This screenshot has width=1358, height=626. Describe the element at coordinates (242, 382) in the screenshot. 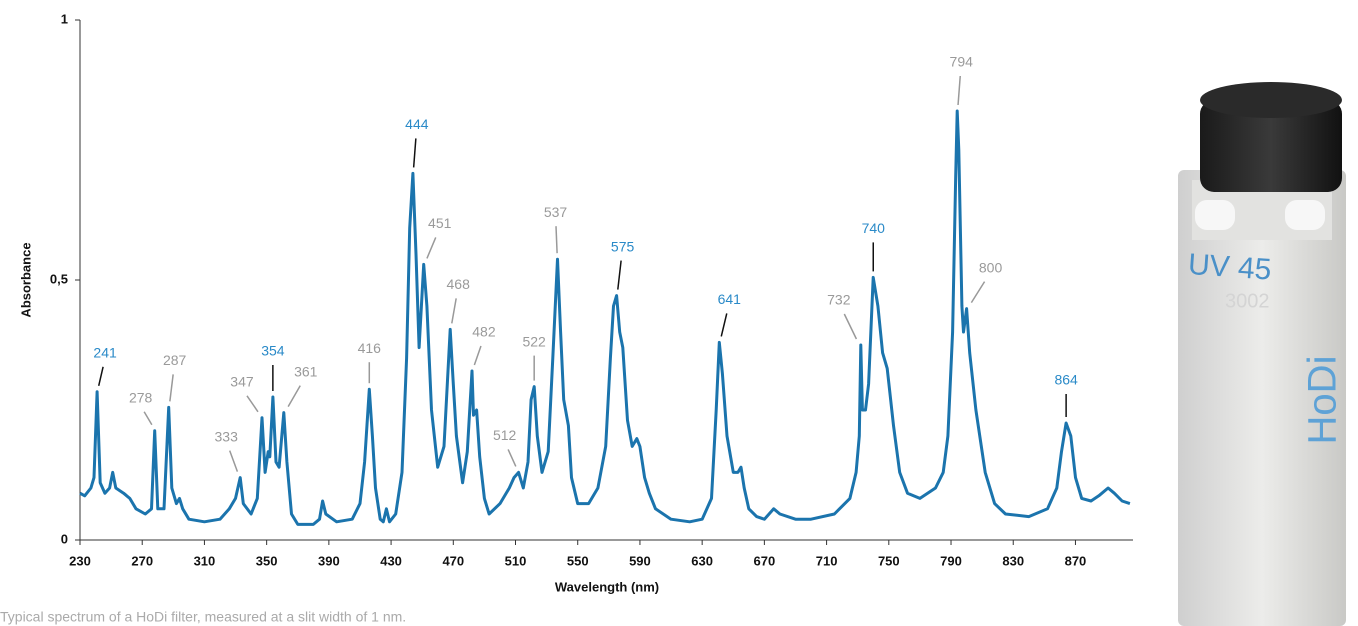

I see `peak-label: 347` at that location.